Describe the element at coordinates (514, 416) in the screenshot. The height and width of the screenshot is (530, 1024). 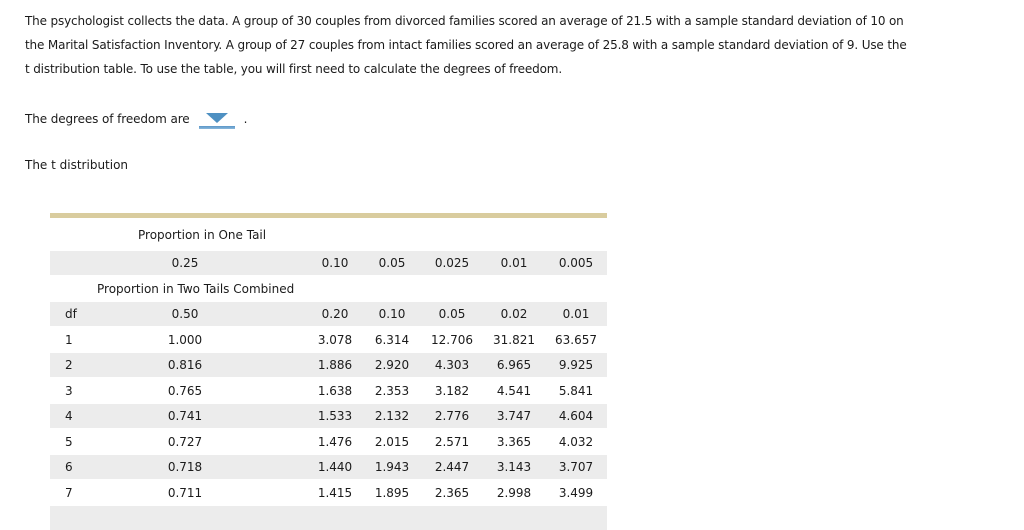
I see `table-cell: 3.747` at that location.